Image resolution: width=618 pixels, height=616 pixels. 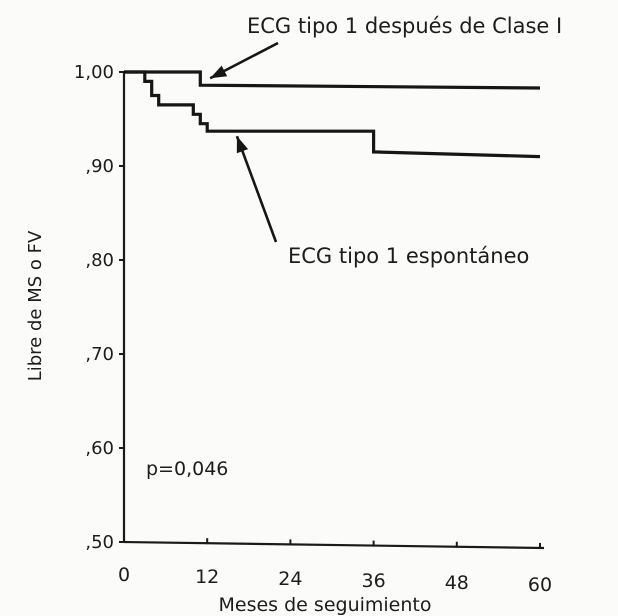 I want to click on arrow-espontaneo, so click(x=256, y=189).